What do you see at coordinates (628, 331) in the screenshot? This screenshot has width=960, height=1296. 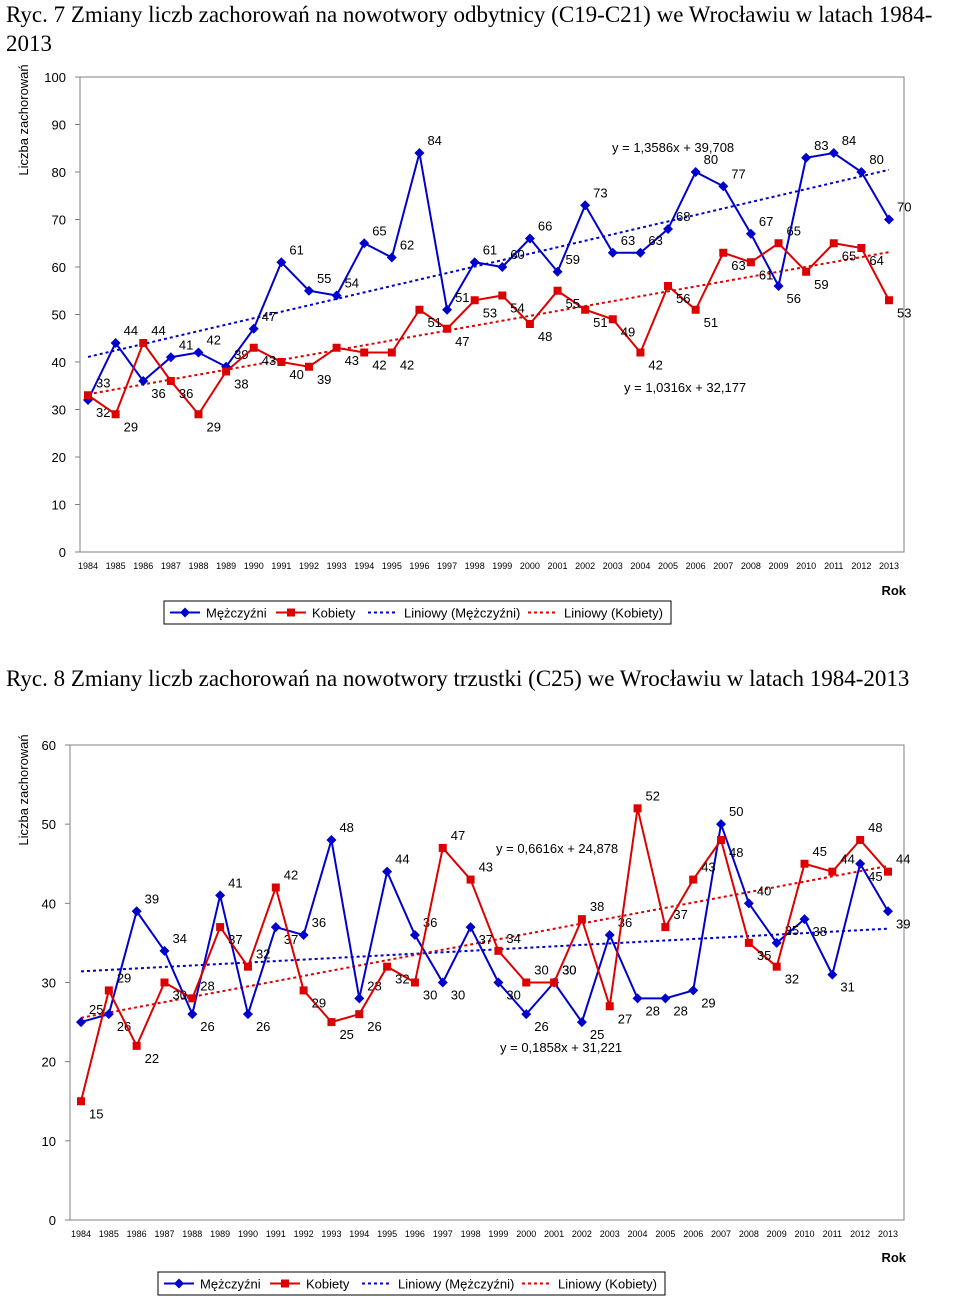 I see `data-label: 49` at bounding box center [628, 331].